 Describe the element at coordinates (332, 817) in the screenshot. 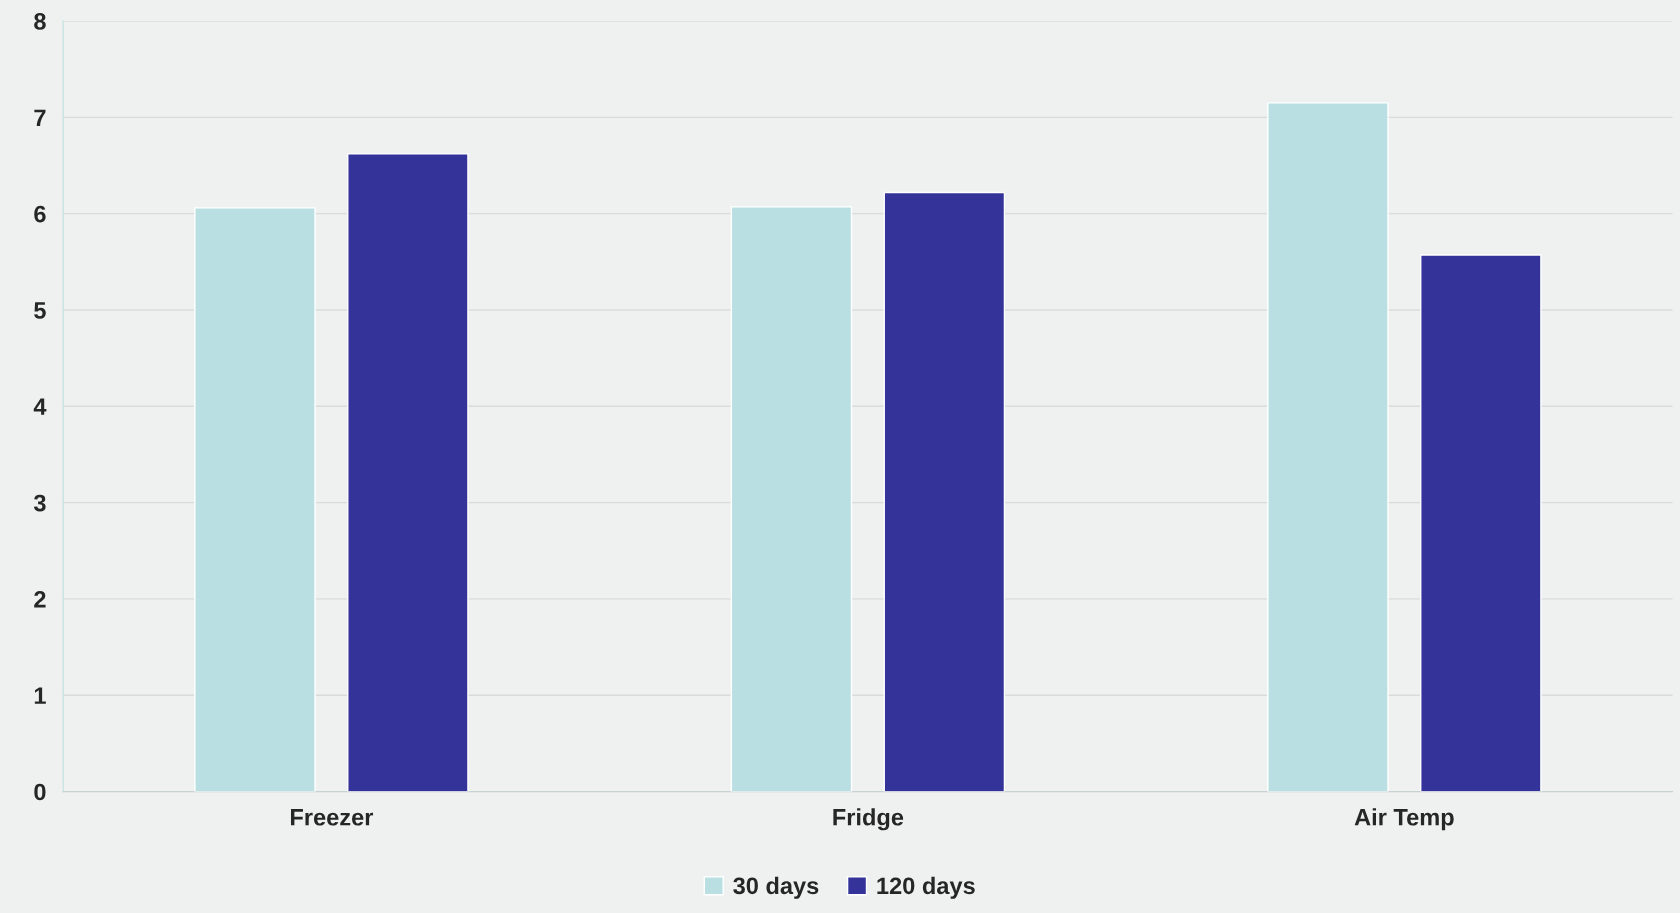

I see `x-tick-label: Freezer` at that location.